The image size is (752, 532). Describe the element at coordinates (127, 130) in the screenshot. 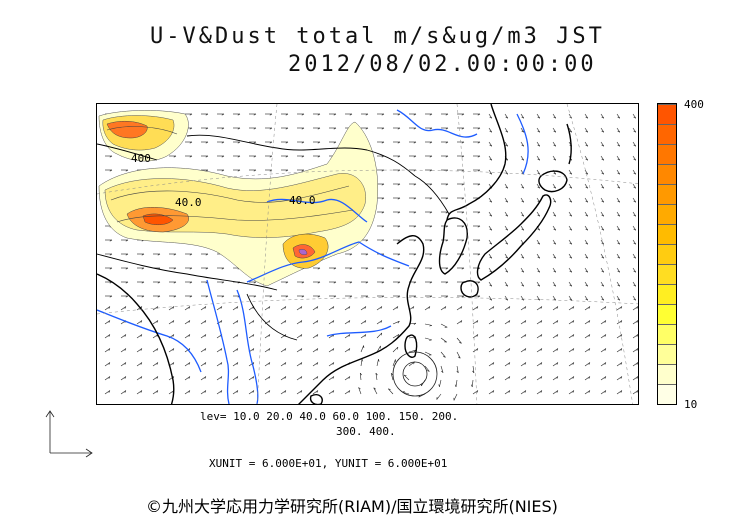

I see `dust-region-northwest-core` at that location.